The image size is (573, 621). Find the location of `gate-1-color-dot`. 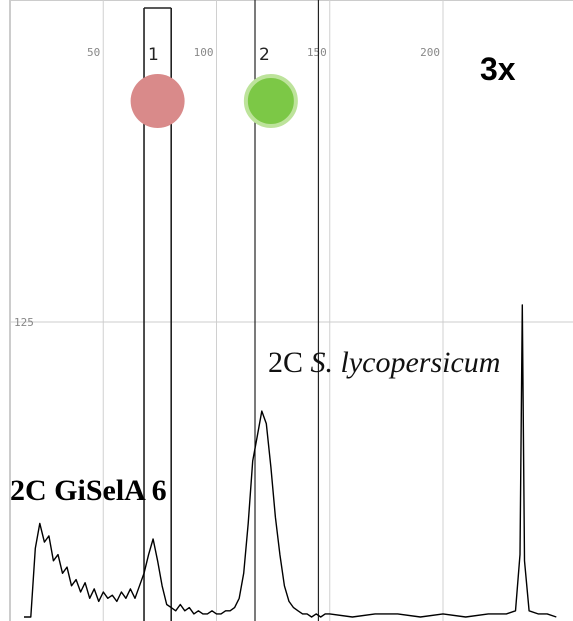

gate-1-color-dot is located at coordinates (157, 101).